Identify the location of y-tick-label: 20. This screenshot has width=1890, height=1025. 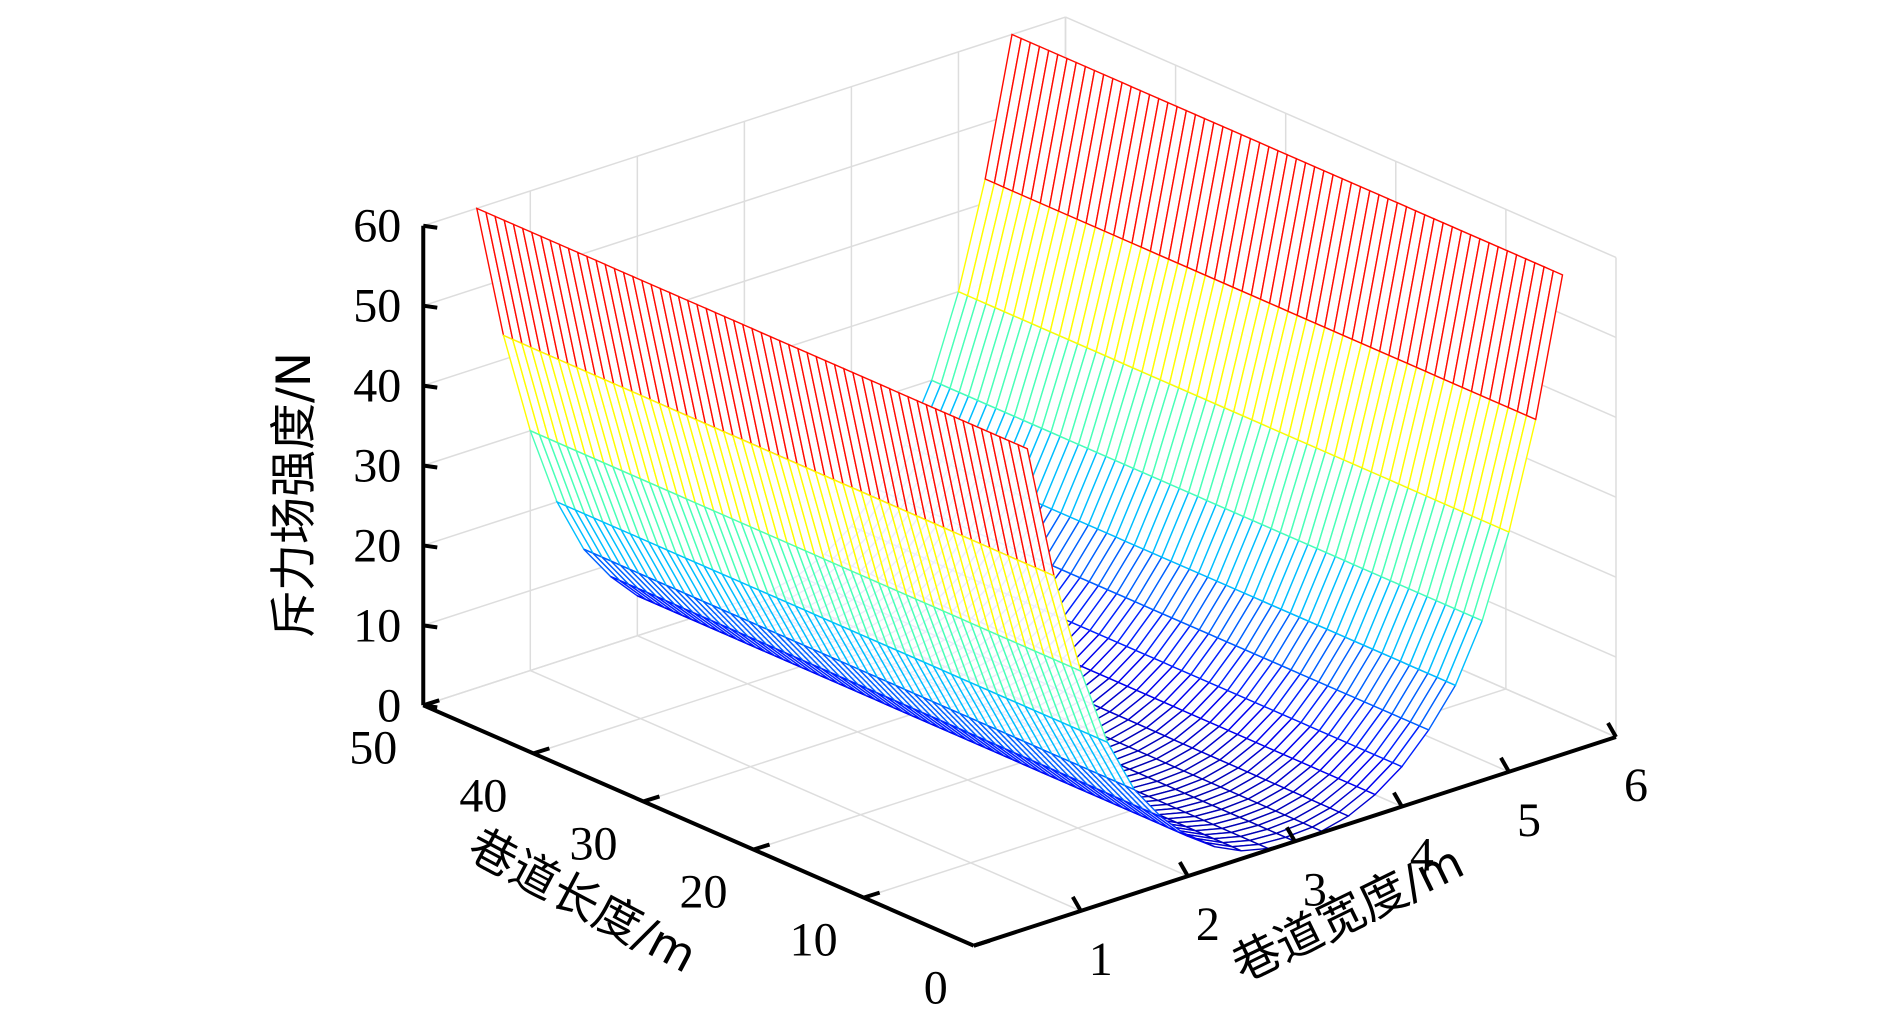
(704, 892).